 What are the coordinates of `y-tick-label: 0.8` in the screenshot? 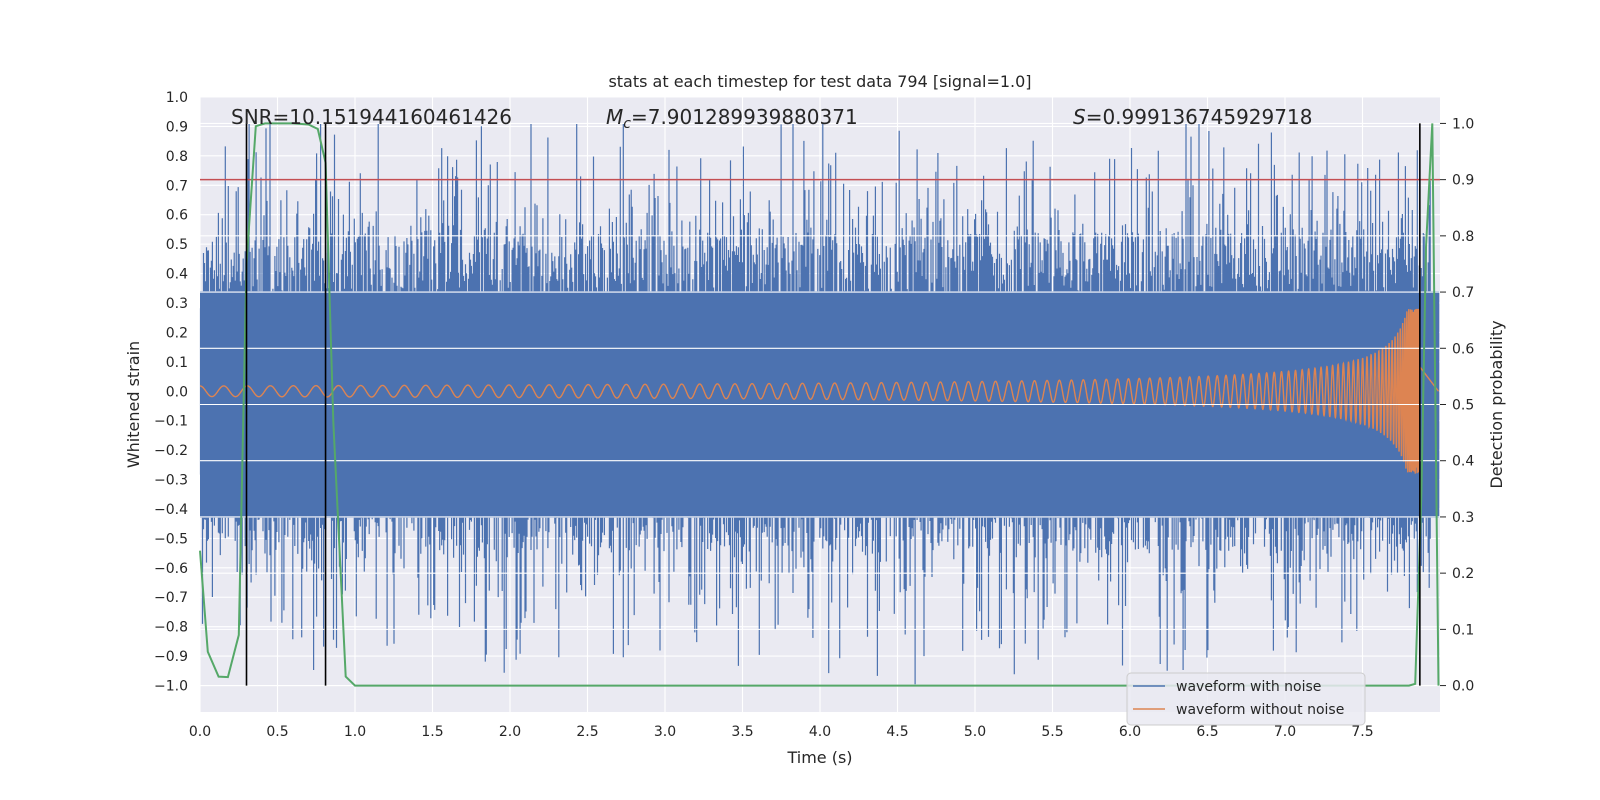 It's located at (177, 157).